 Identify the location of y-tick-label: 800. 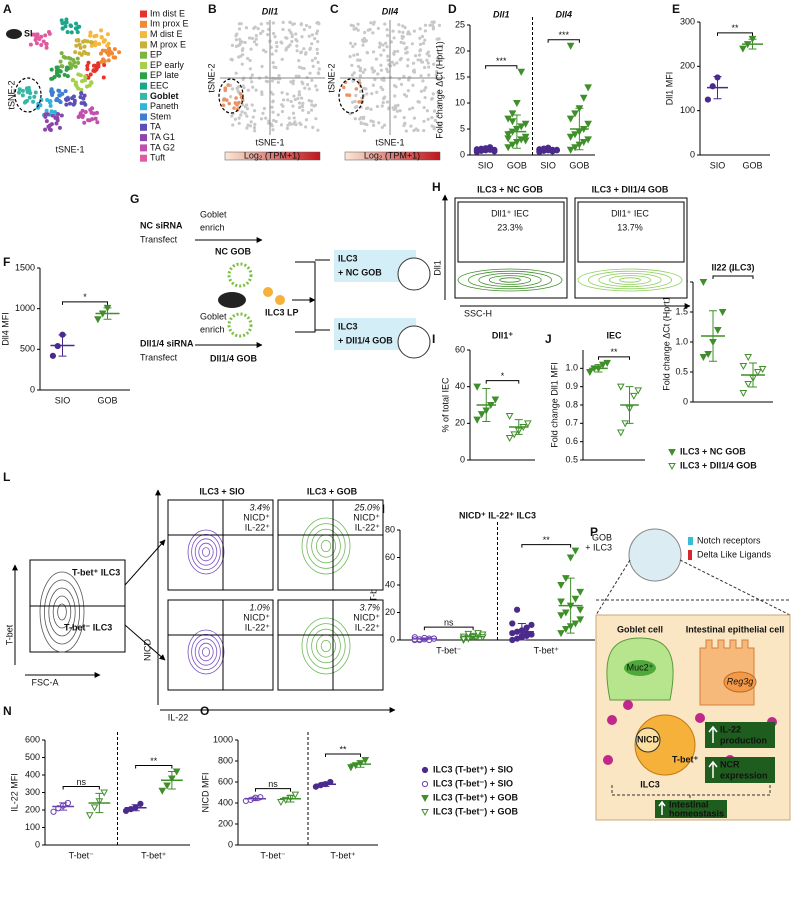
(225, 760).